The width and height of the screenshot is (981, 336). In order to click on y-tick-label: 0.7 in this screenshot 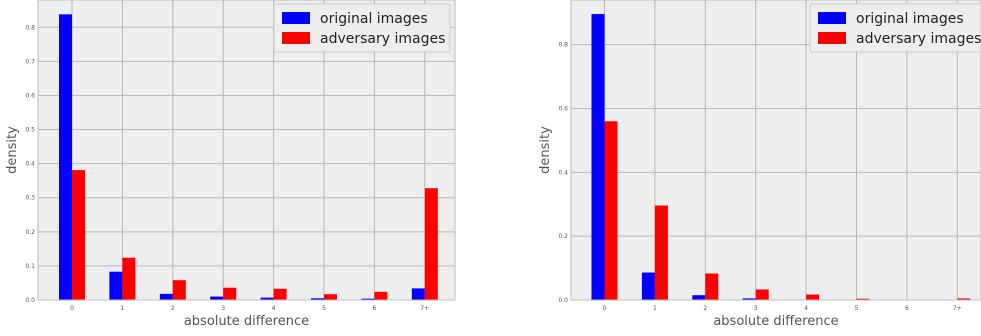, I will do `click(30, 61)`.